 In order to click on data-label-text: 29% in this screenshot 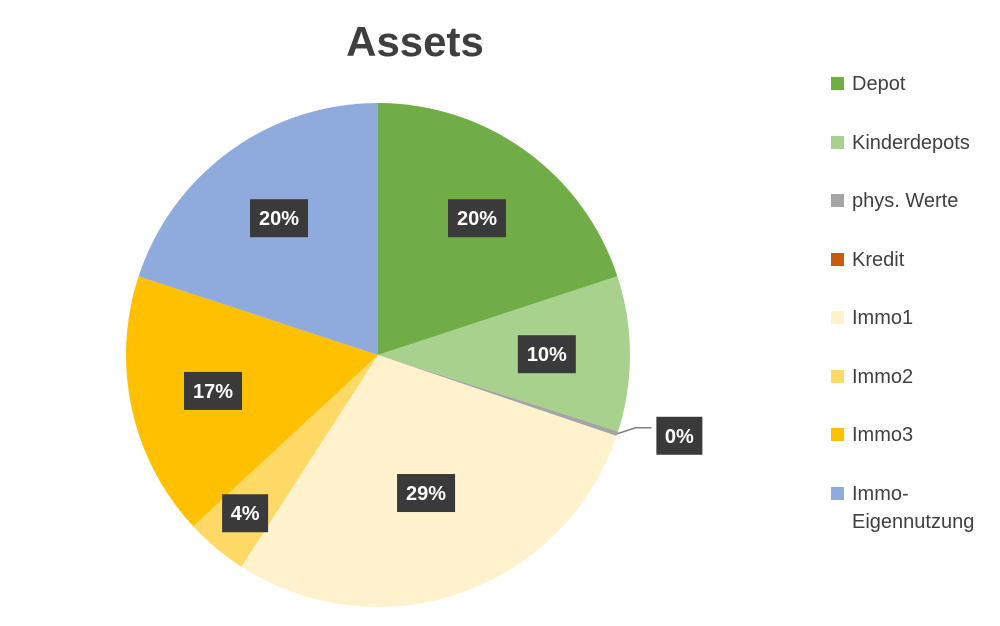, I will do `click(426, 494)`.